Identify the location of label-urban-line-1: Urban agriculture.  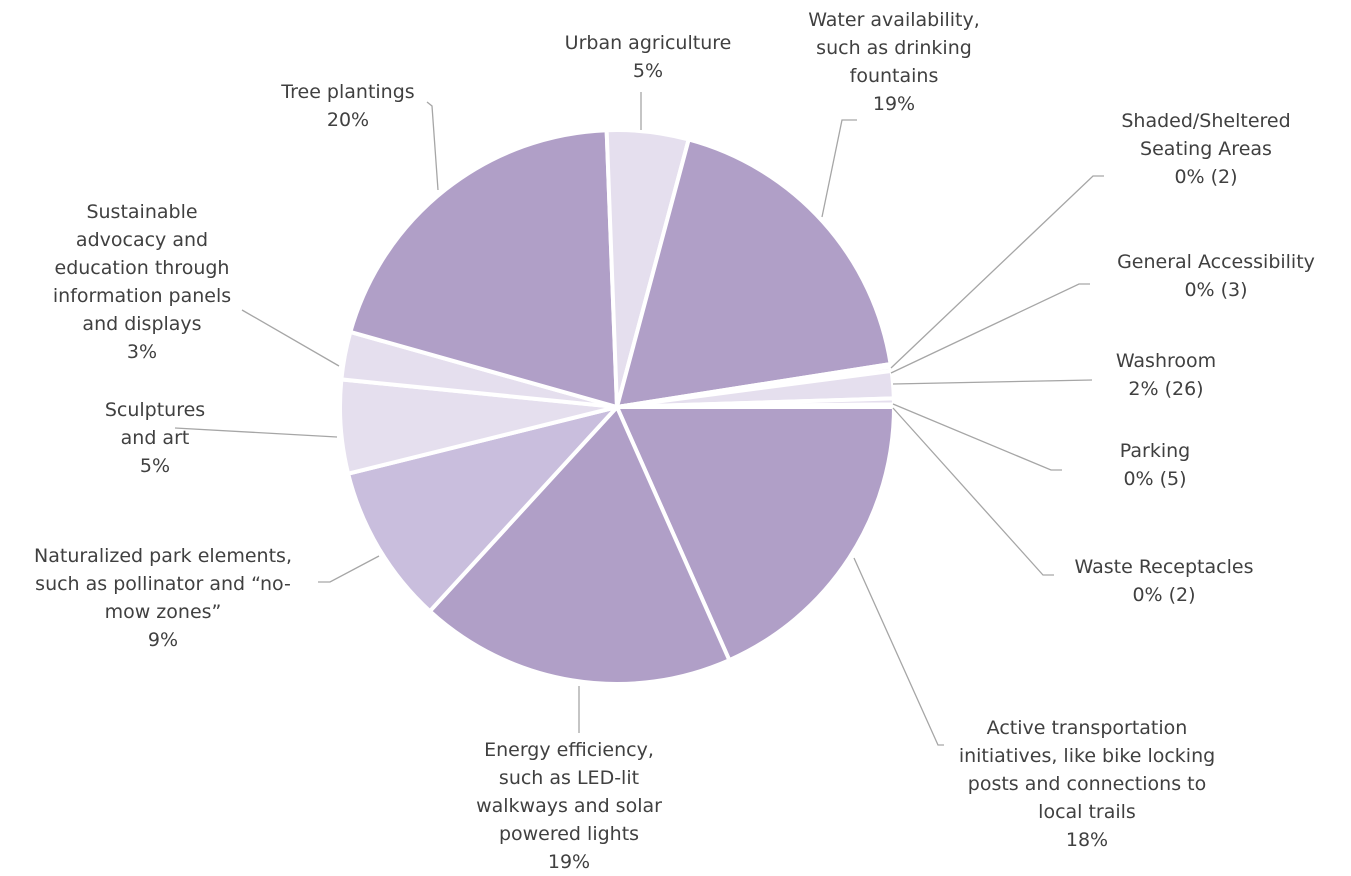
(648, 43).